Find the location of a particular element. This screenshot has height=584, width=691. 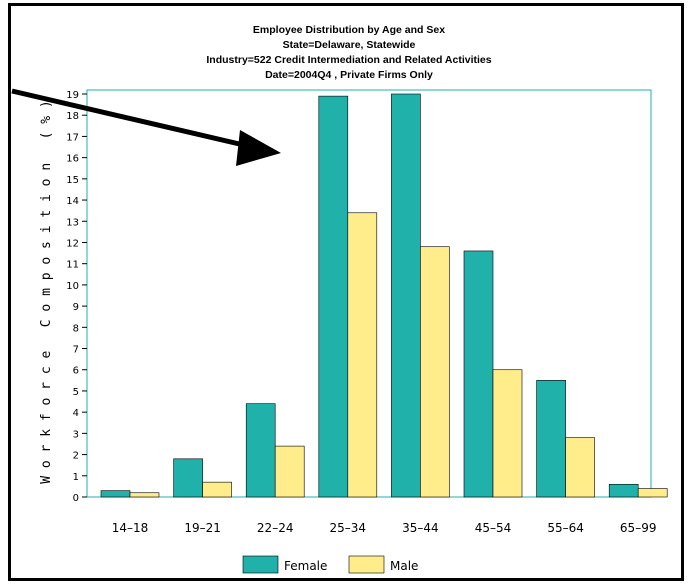

x-tick-label: 35–44 is located at coordinates (420, 528).